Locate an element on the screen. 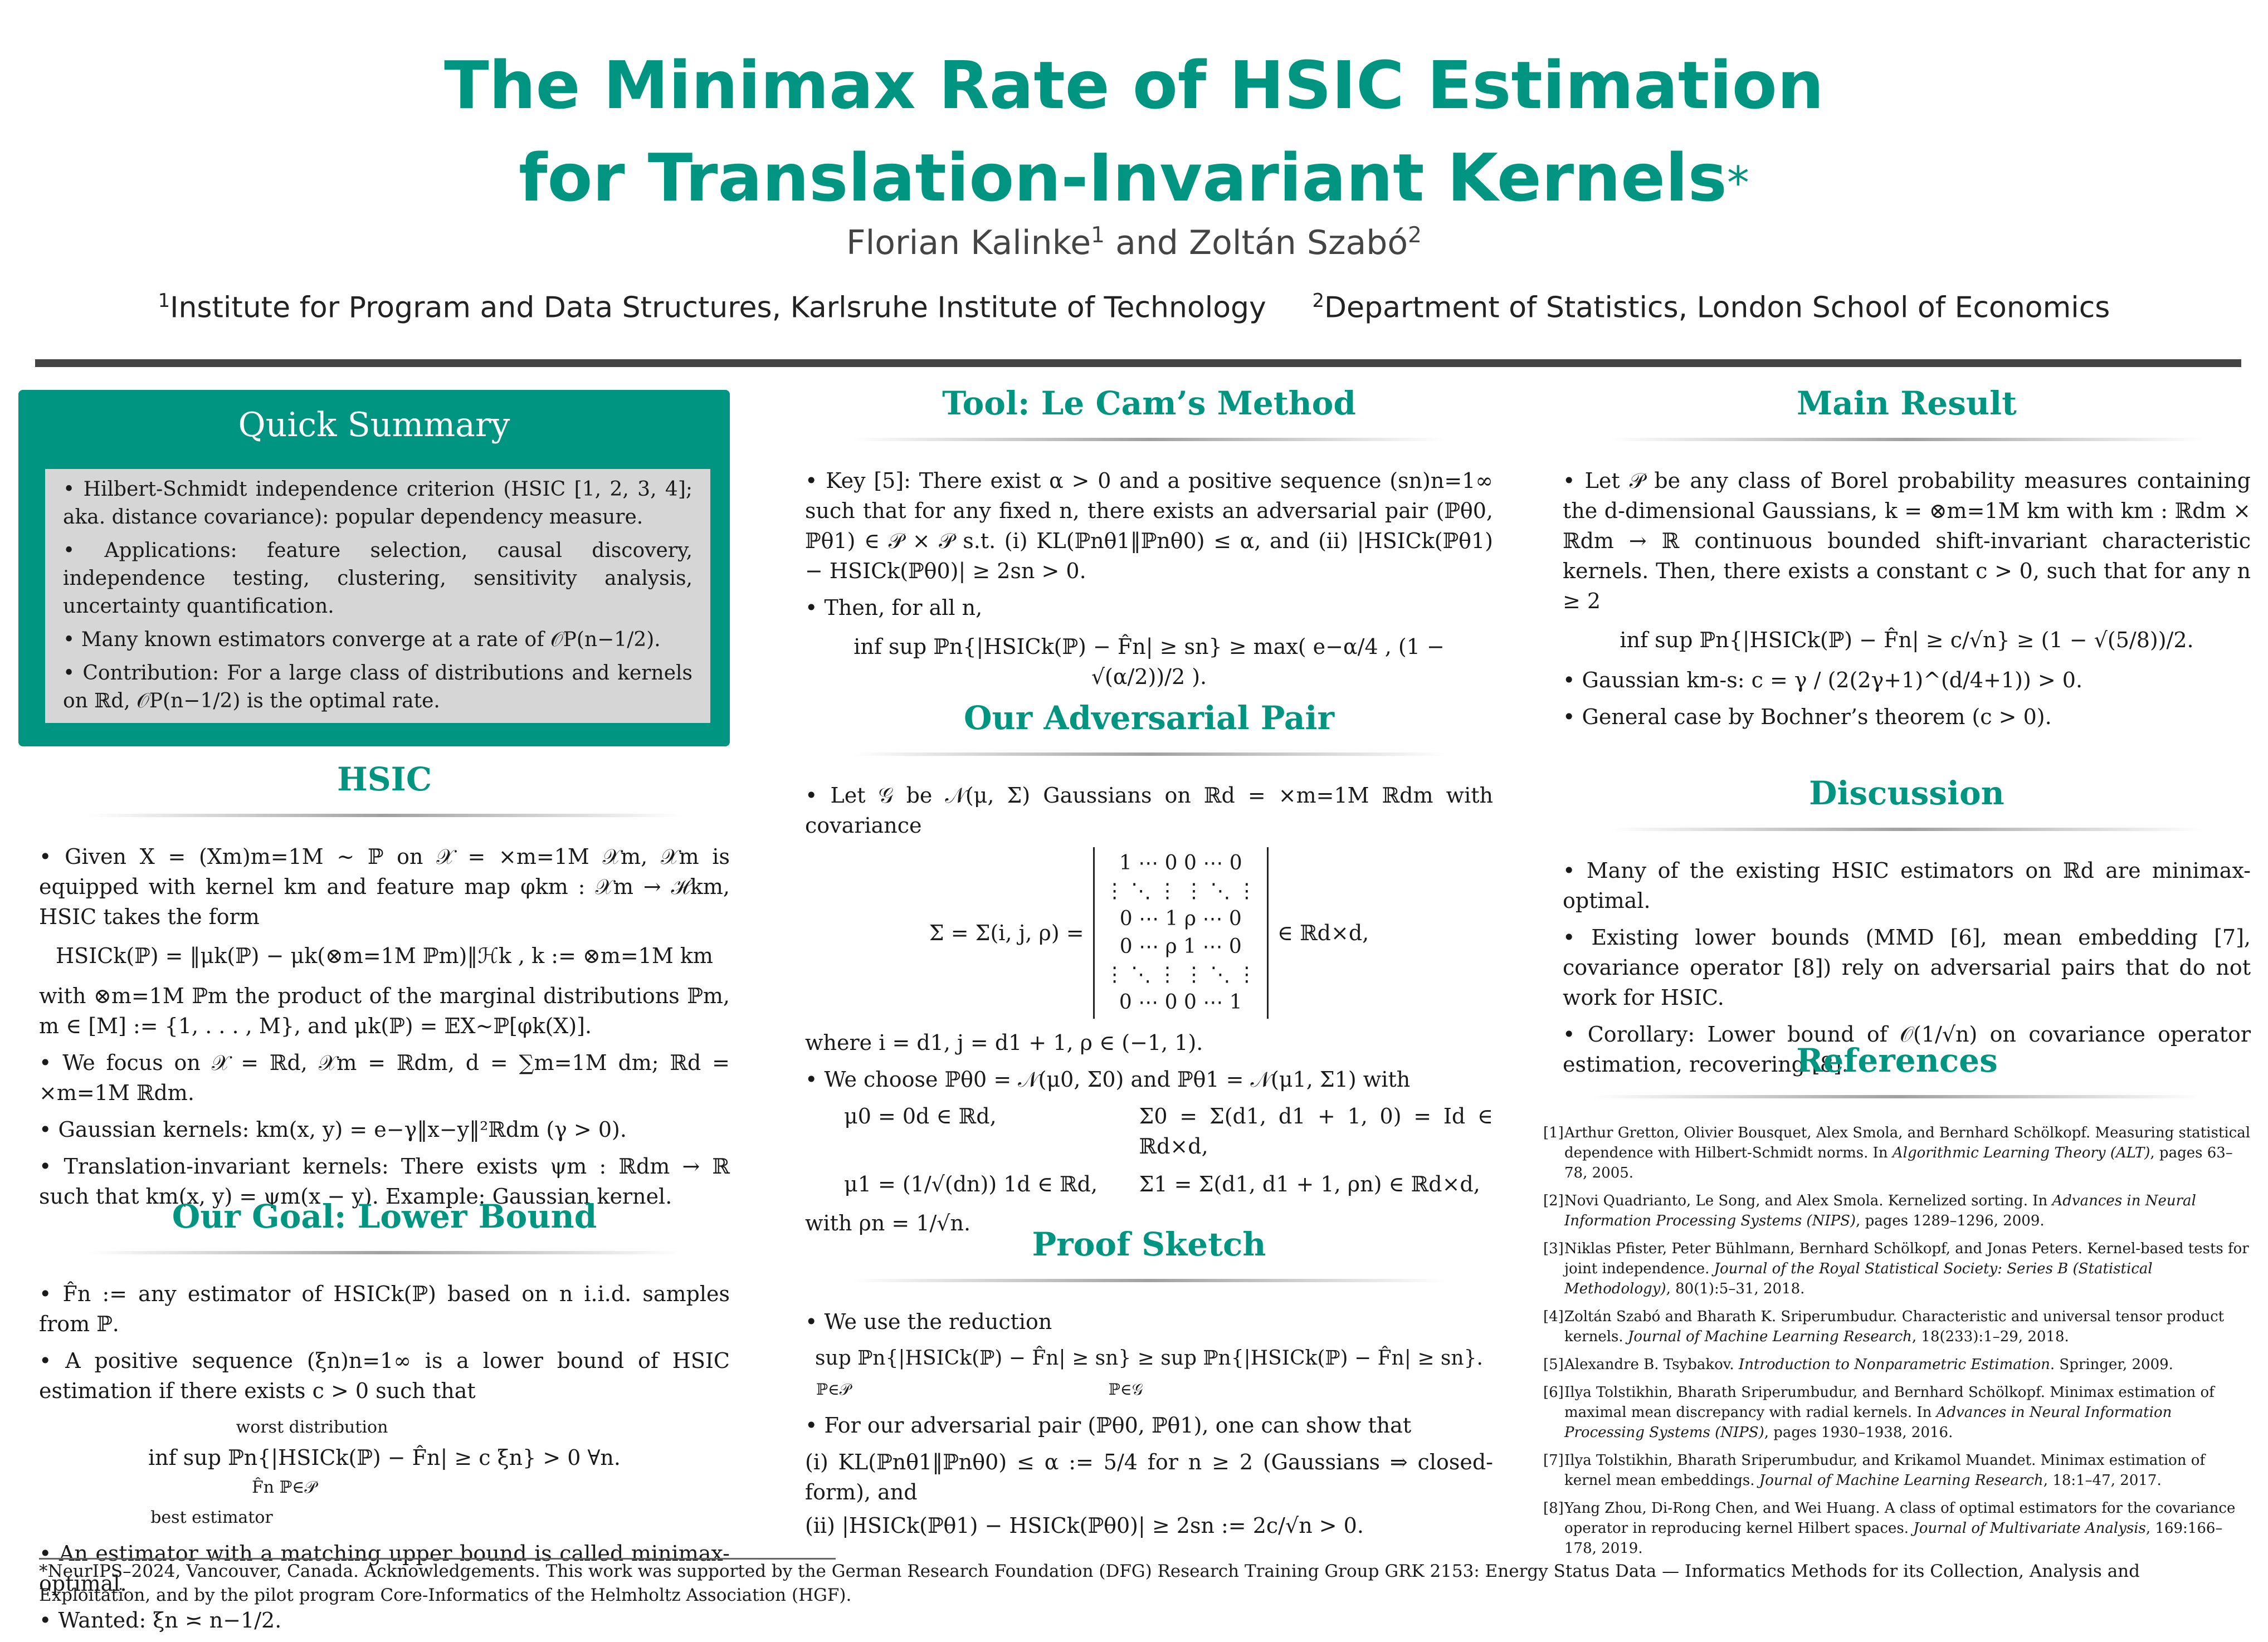 Image resolution: width=2268 pixels, height=1642 pixels. reference-number: [1] is located at coordinates (1553, 1133).